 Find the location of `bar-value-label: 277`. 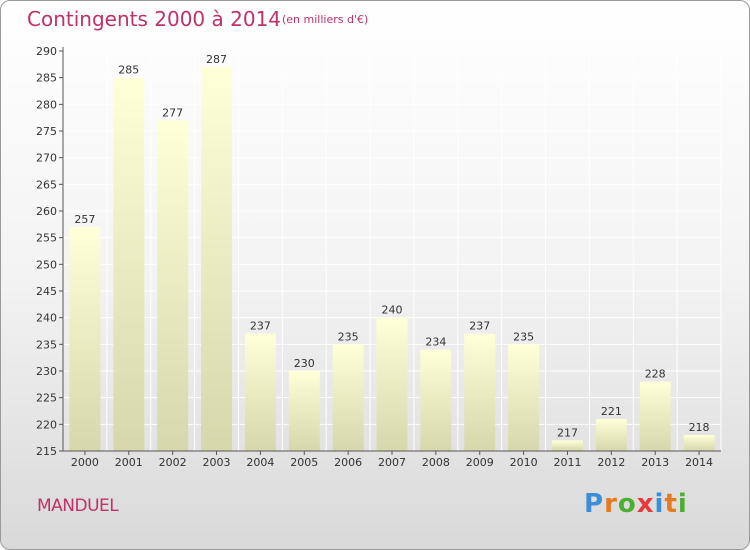

bar-value-label: 277 is located at coordinates (172, 112).